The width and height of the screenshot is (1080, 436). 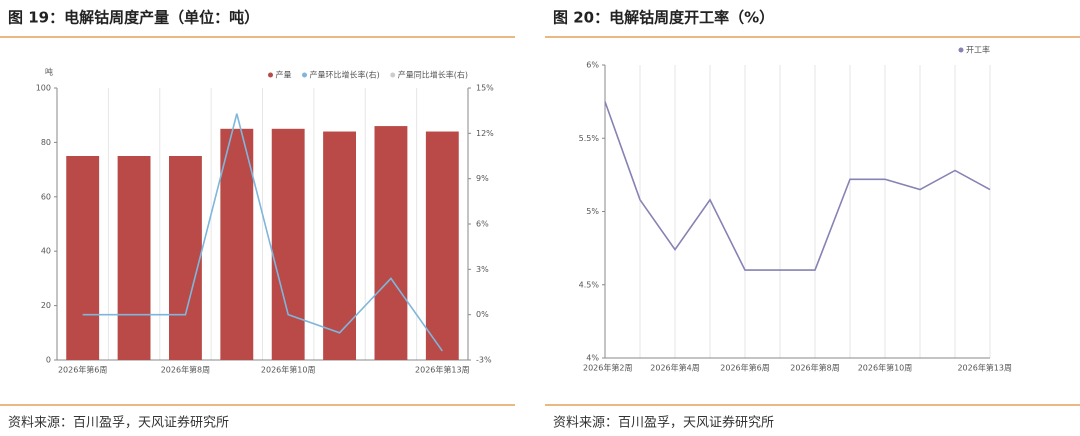 What do you see at coordinates (48, 360) in the screenshot?
I see `y-tick-label: 0` at bounding box center [48, 360].